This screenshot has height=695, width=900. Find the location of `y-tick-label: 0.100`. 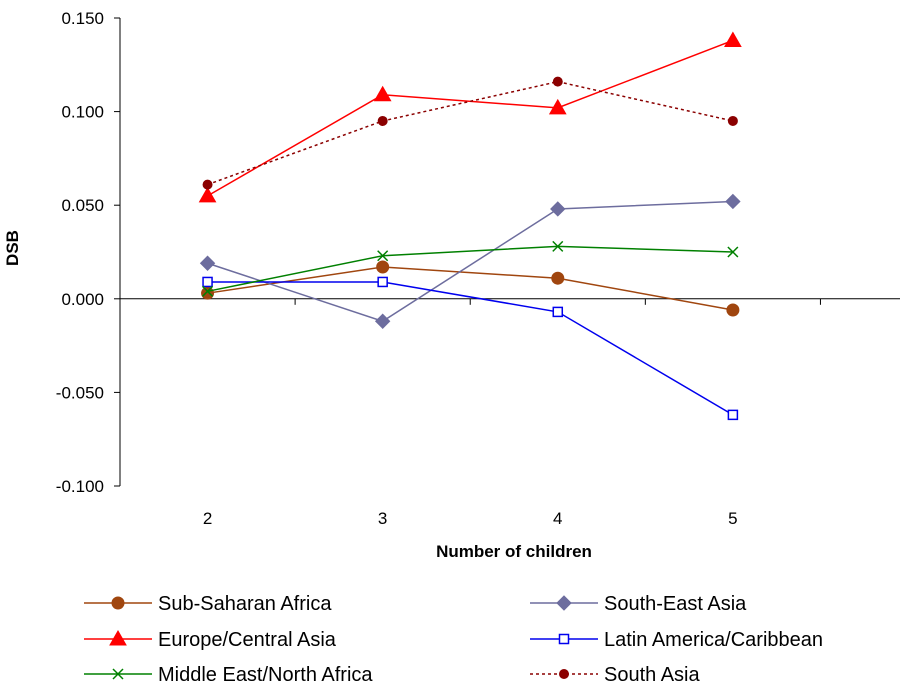

y-tick-label: 0.100 is located at coordinates (82, 112).